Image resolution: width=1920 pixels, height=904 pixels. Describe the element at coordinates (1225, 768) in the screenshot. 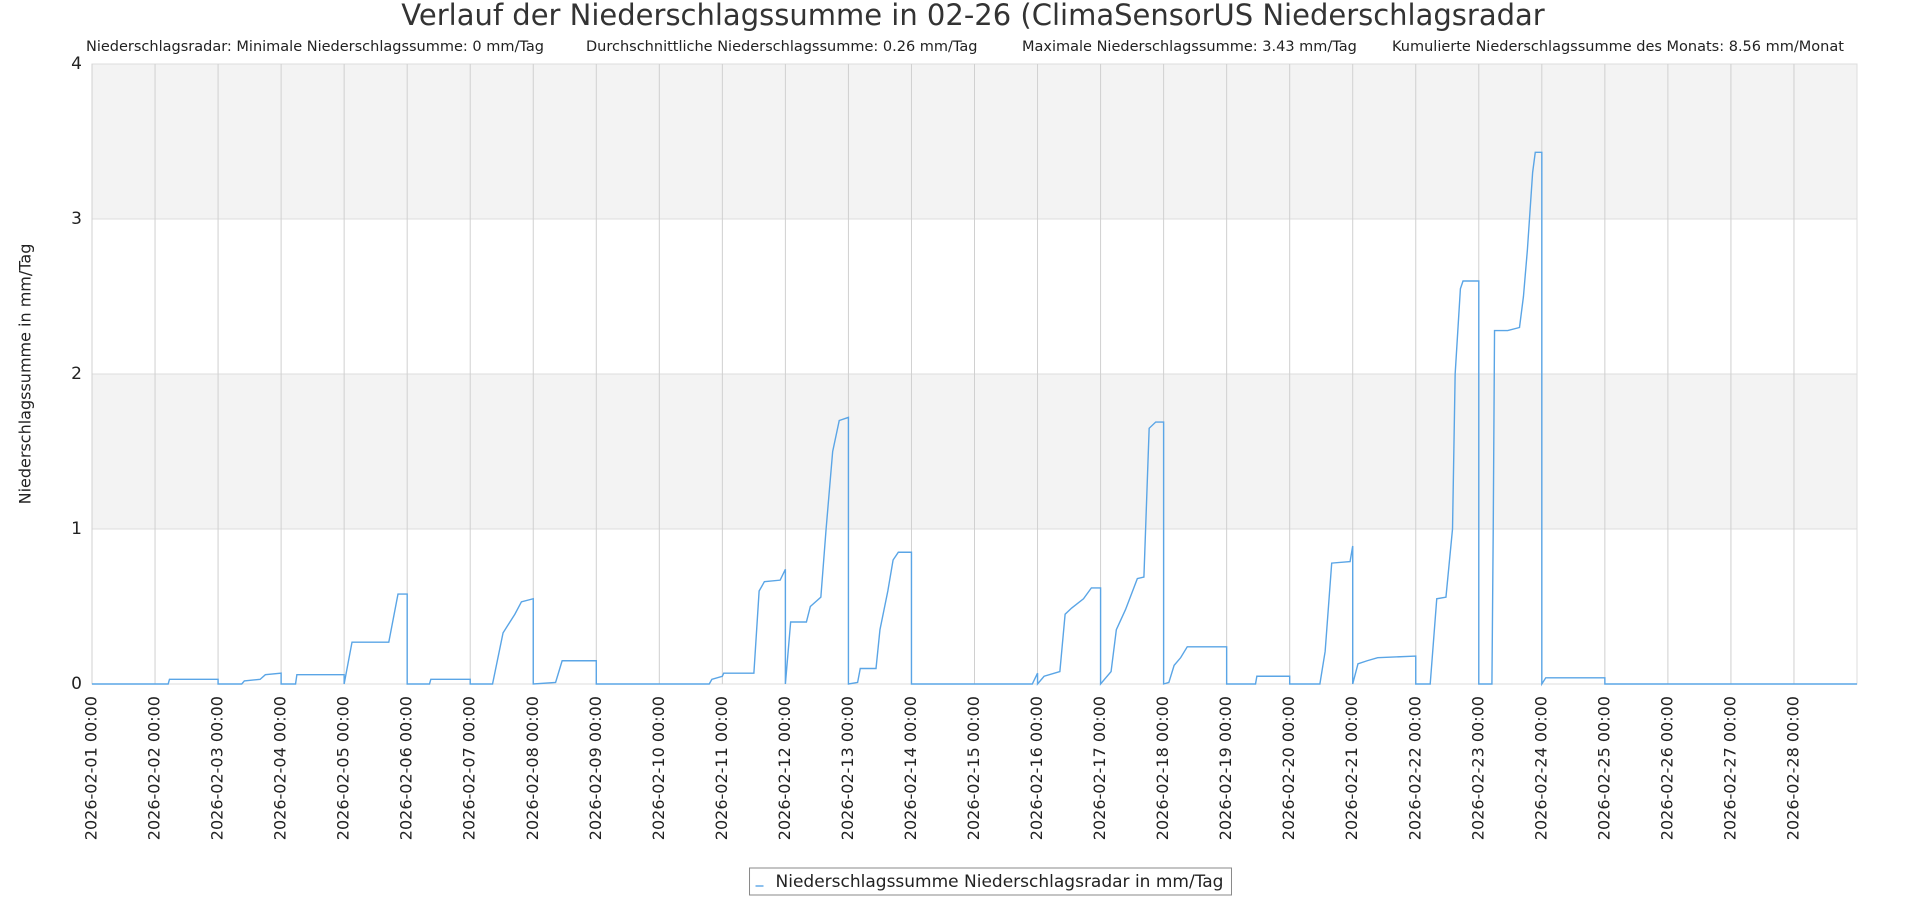

I see `x-tick-label: 2026-02-19 00:00` at that location.